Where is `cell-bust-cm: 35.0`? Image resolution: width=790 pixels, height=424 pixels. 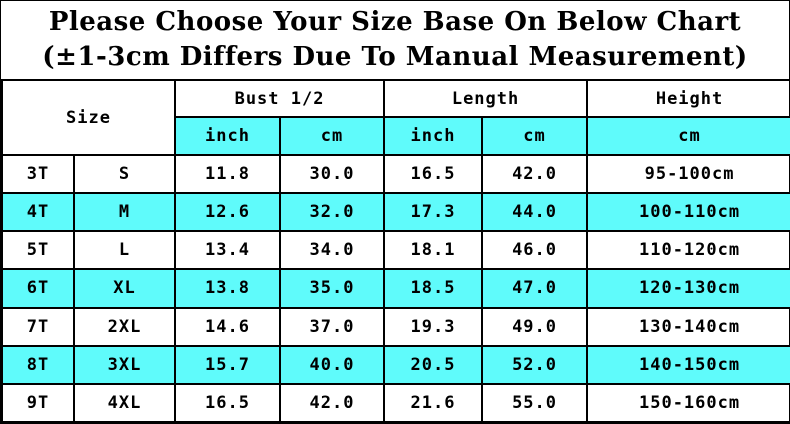
cell-bust-cm: 35.0 is located at coordinates (332, 288).